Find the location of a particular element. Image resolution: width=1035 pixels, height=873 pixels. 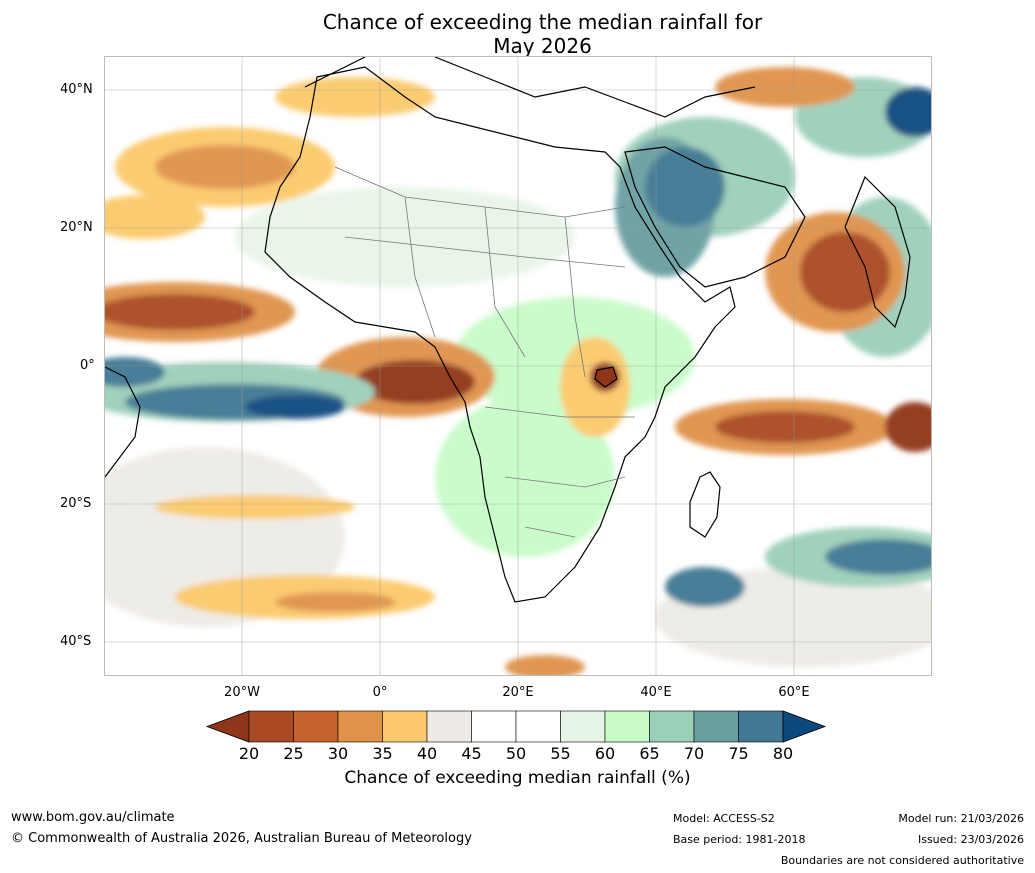

footer-model-run: Model run: 21/03/2026 is located at coordinates (961, 818).